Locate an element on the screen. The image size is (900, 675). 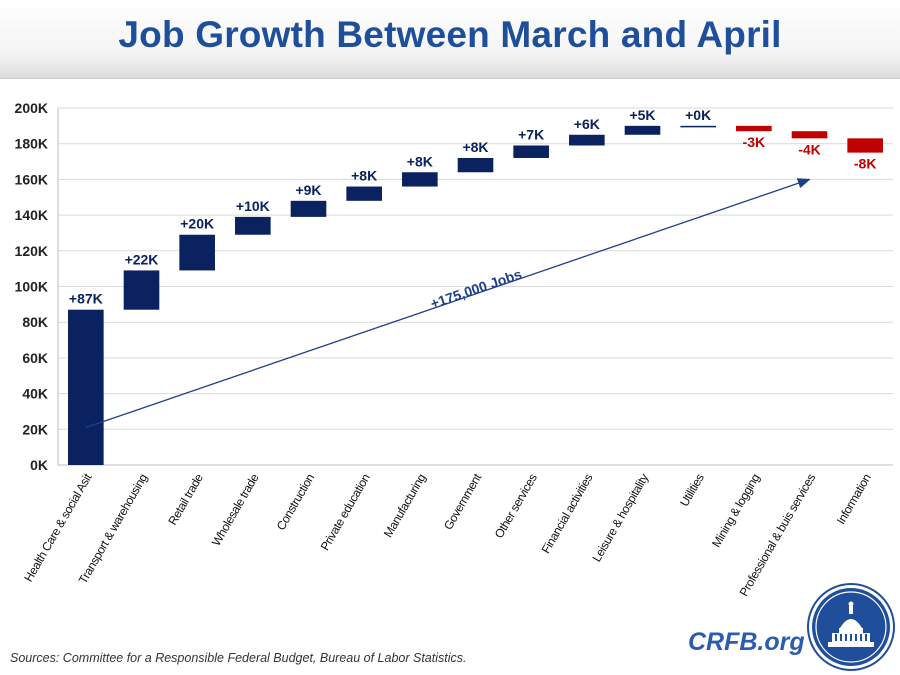
bar-private-education is located at coordinates (364, 193).